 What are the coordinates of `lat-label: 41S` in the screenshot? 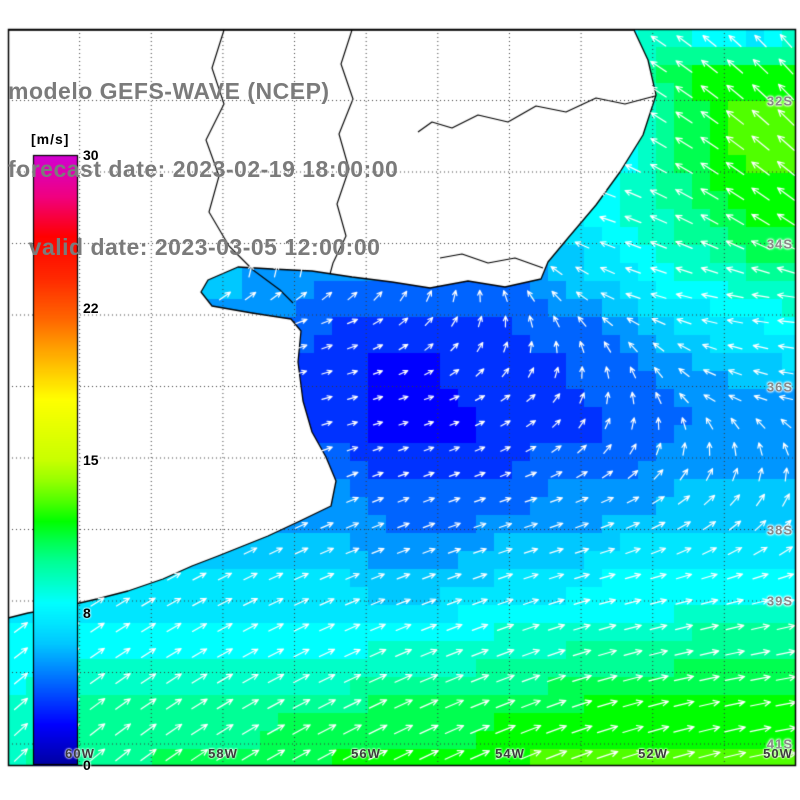 It's located at (779, 744).